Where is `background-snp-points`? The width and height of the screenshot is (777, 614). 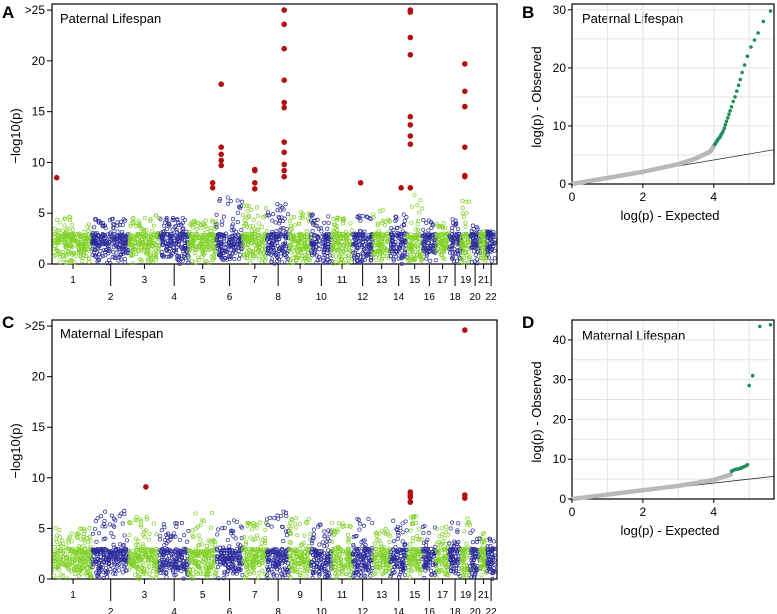 background-snp-points is located at coordinates (274, 229).